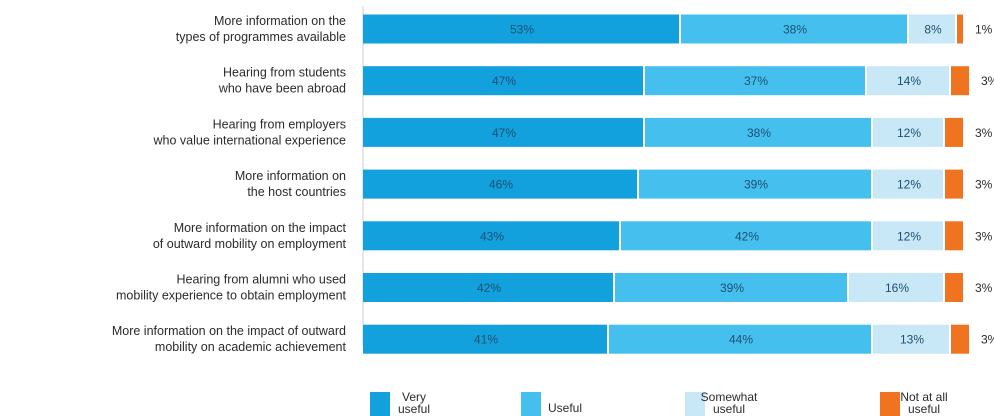  Describe the element at coordinates (261, 280) in the screenshot. I see `category-label-line: Hearing from alumni who used` at that location.